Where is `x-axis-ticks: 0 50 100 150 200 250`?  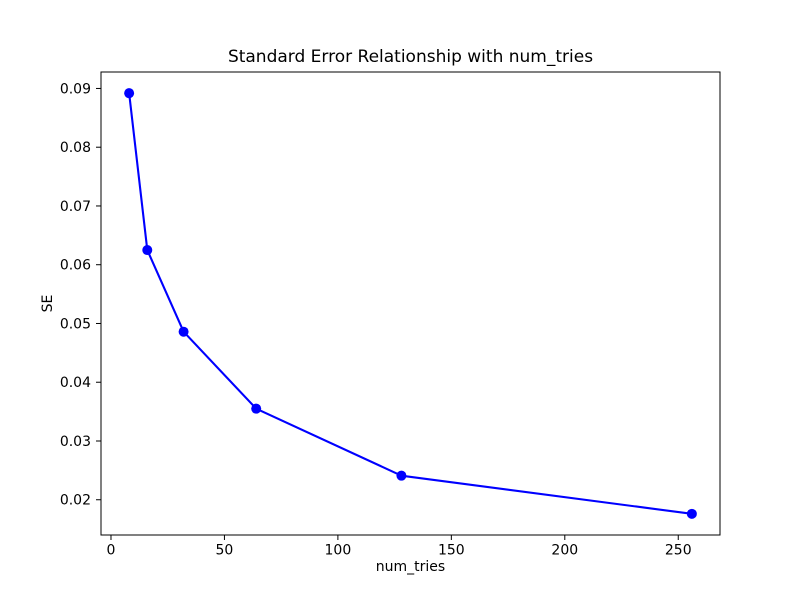 x-axis-ticks: 0 50 100 150 200 250 is located at coordinates (399, 547).